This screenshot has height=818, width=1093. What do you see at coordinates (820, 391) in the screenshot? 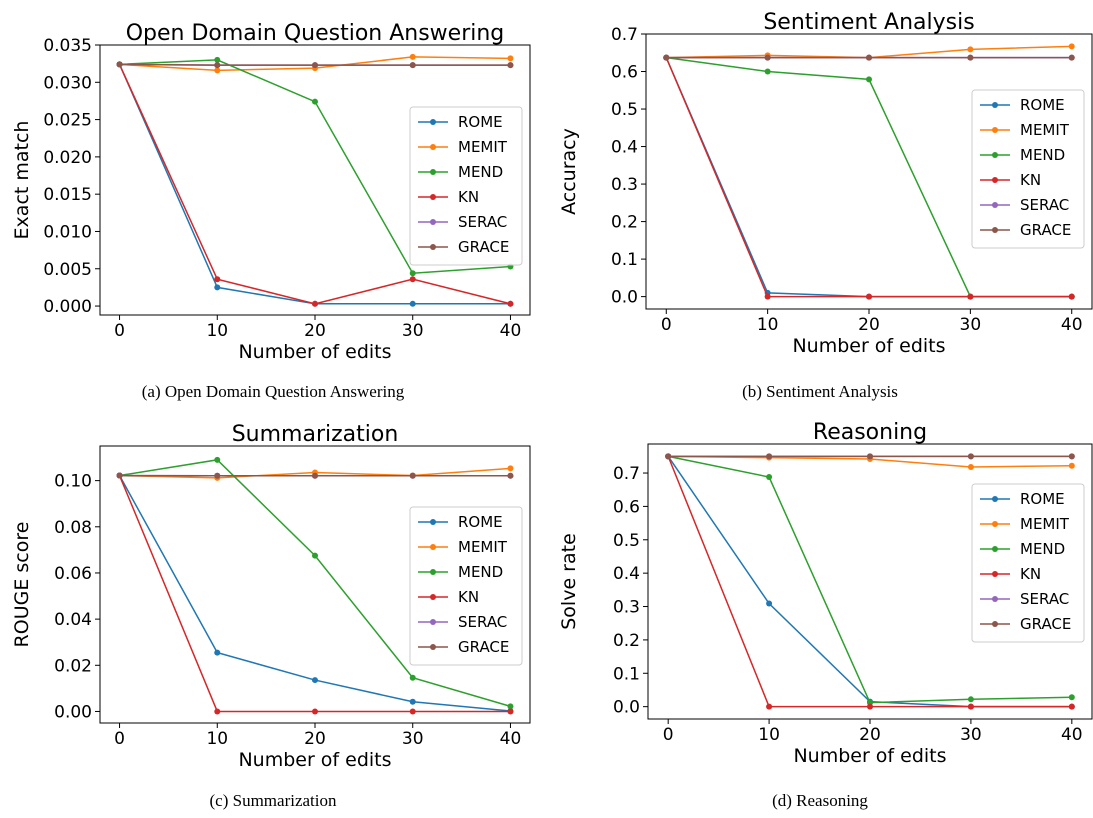
I see `caption-sentiment: (b) Sentiment Analysis` at bounding box center [820, 391].